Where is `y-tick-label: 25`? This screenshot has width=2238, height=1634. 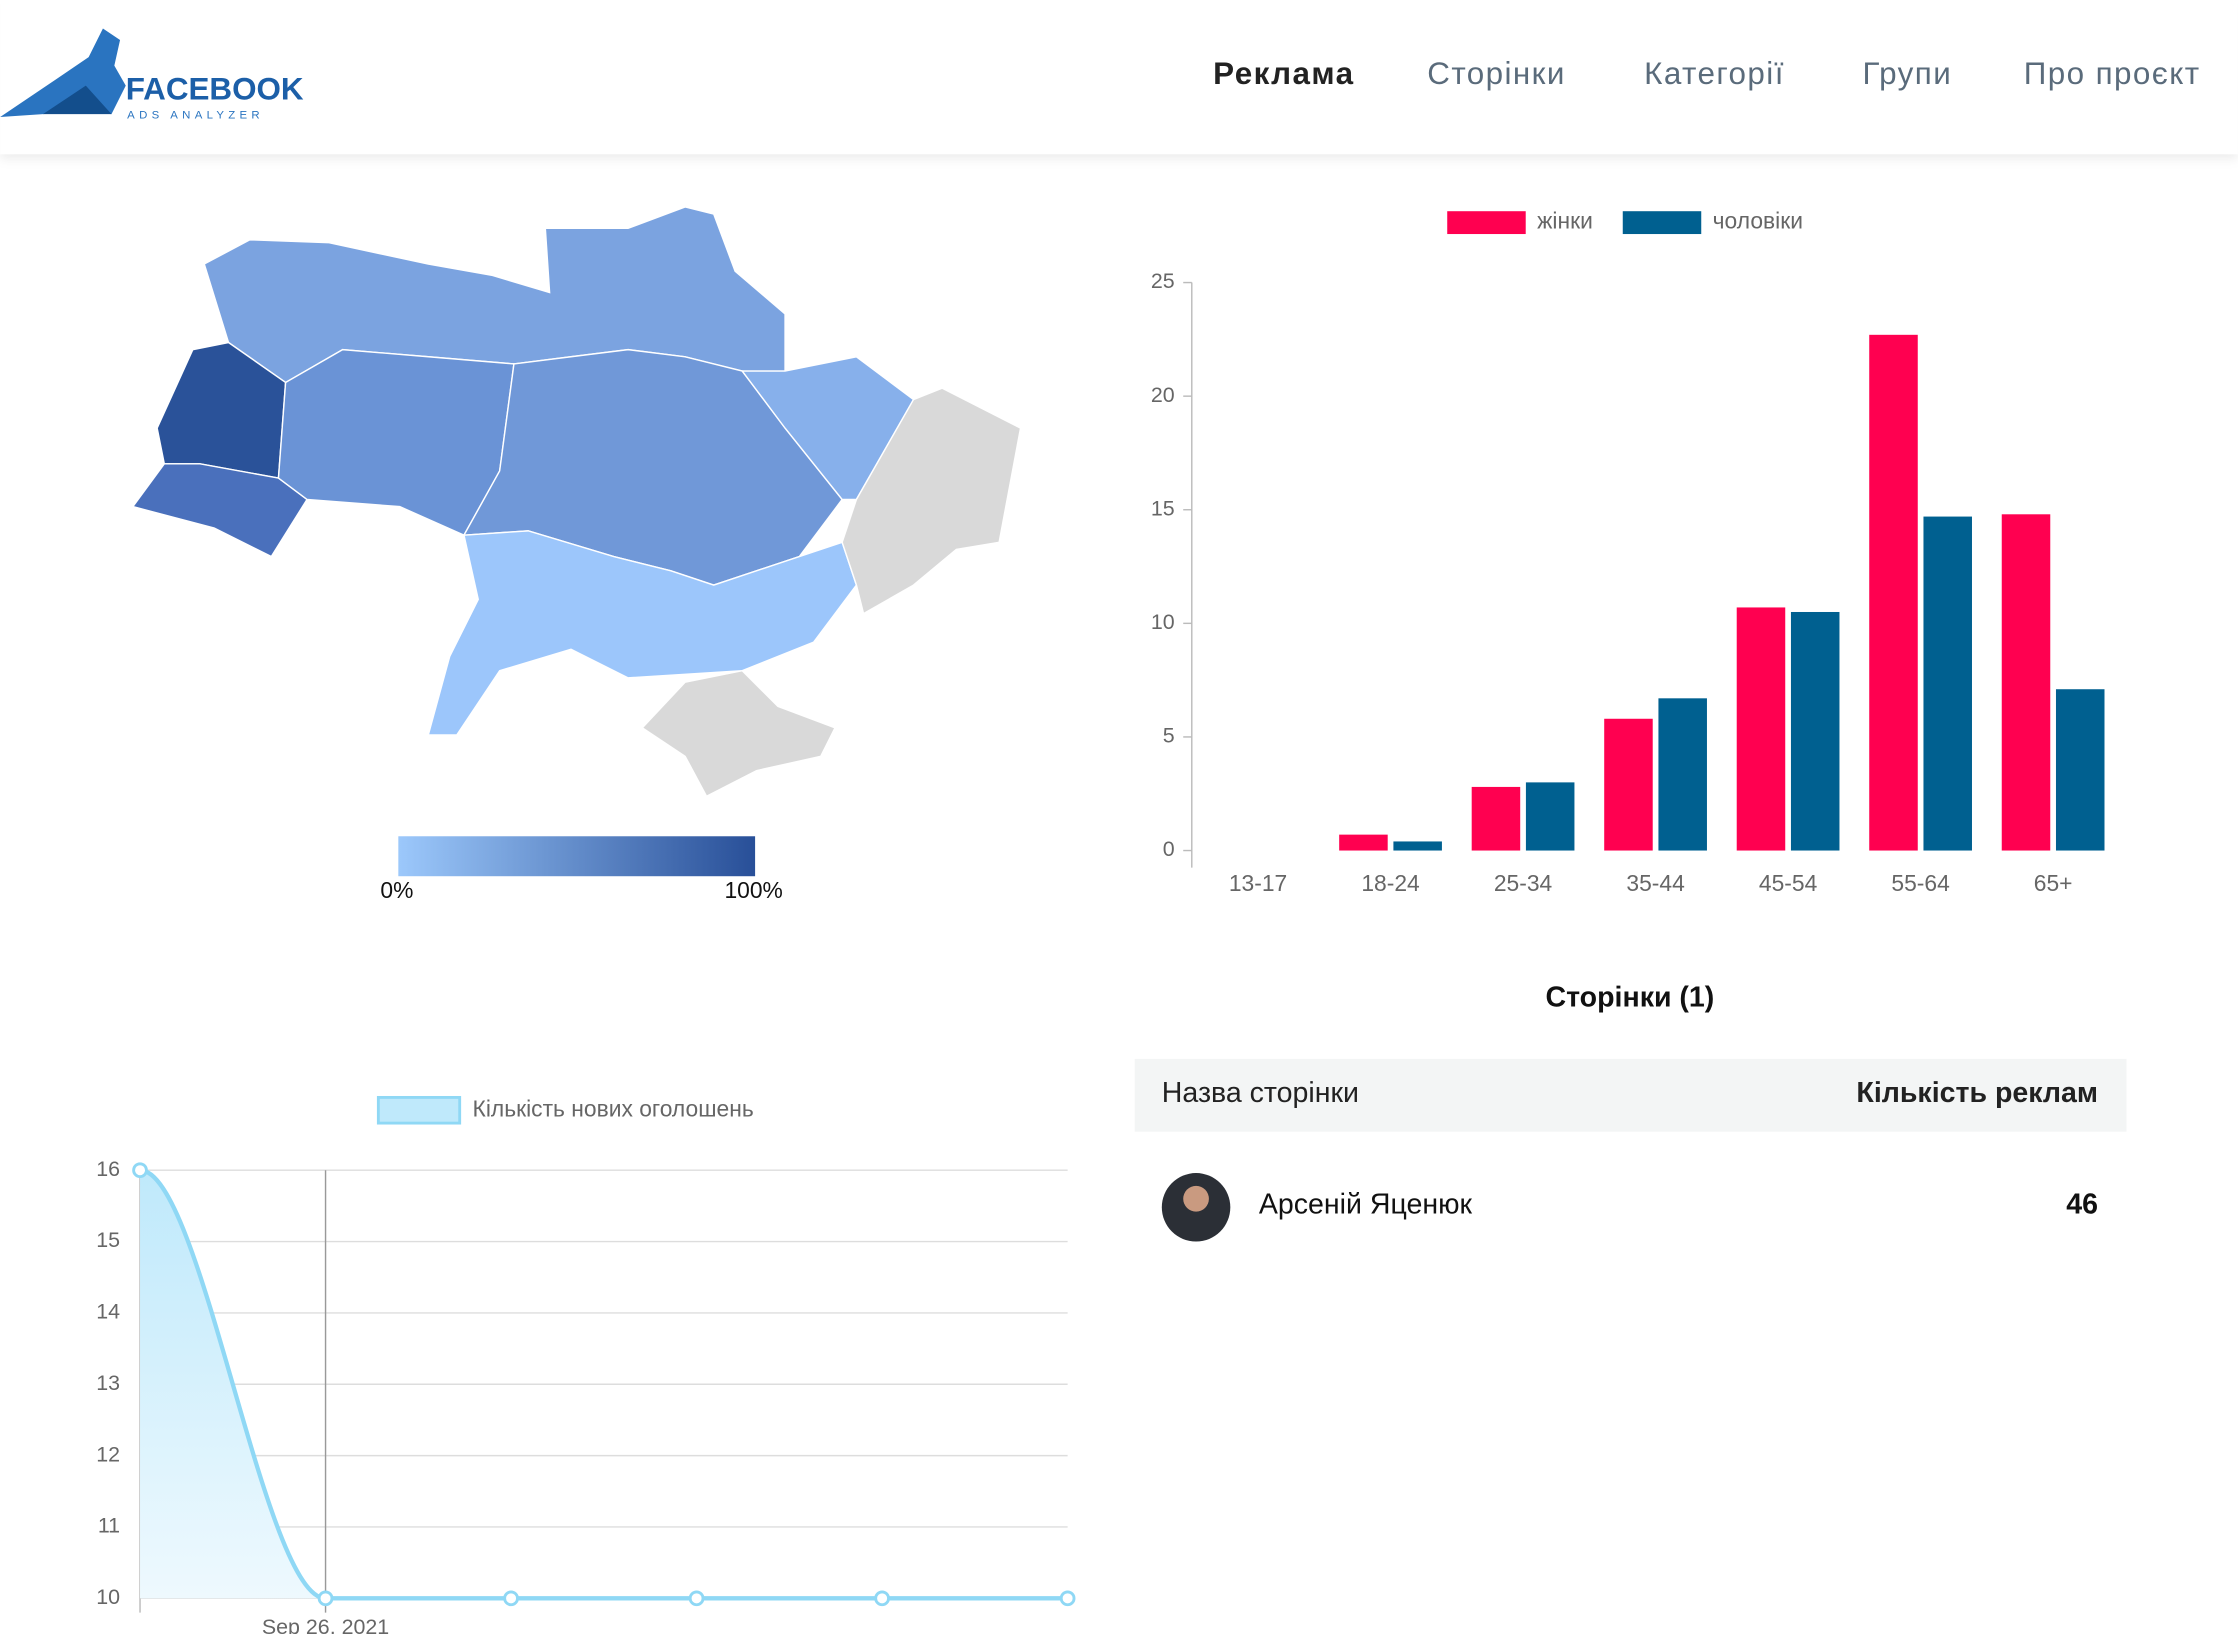
y-tick-label: 25 is located at coordinates (1163, 281).